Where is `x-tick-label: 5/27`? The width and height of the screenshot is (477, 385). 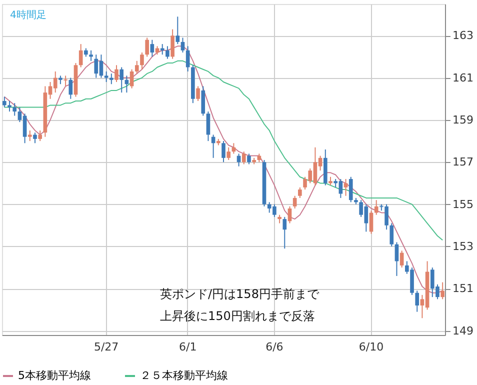 x-tick-label: 5/27 is located at coordinates (106, 347).